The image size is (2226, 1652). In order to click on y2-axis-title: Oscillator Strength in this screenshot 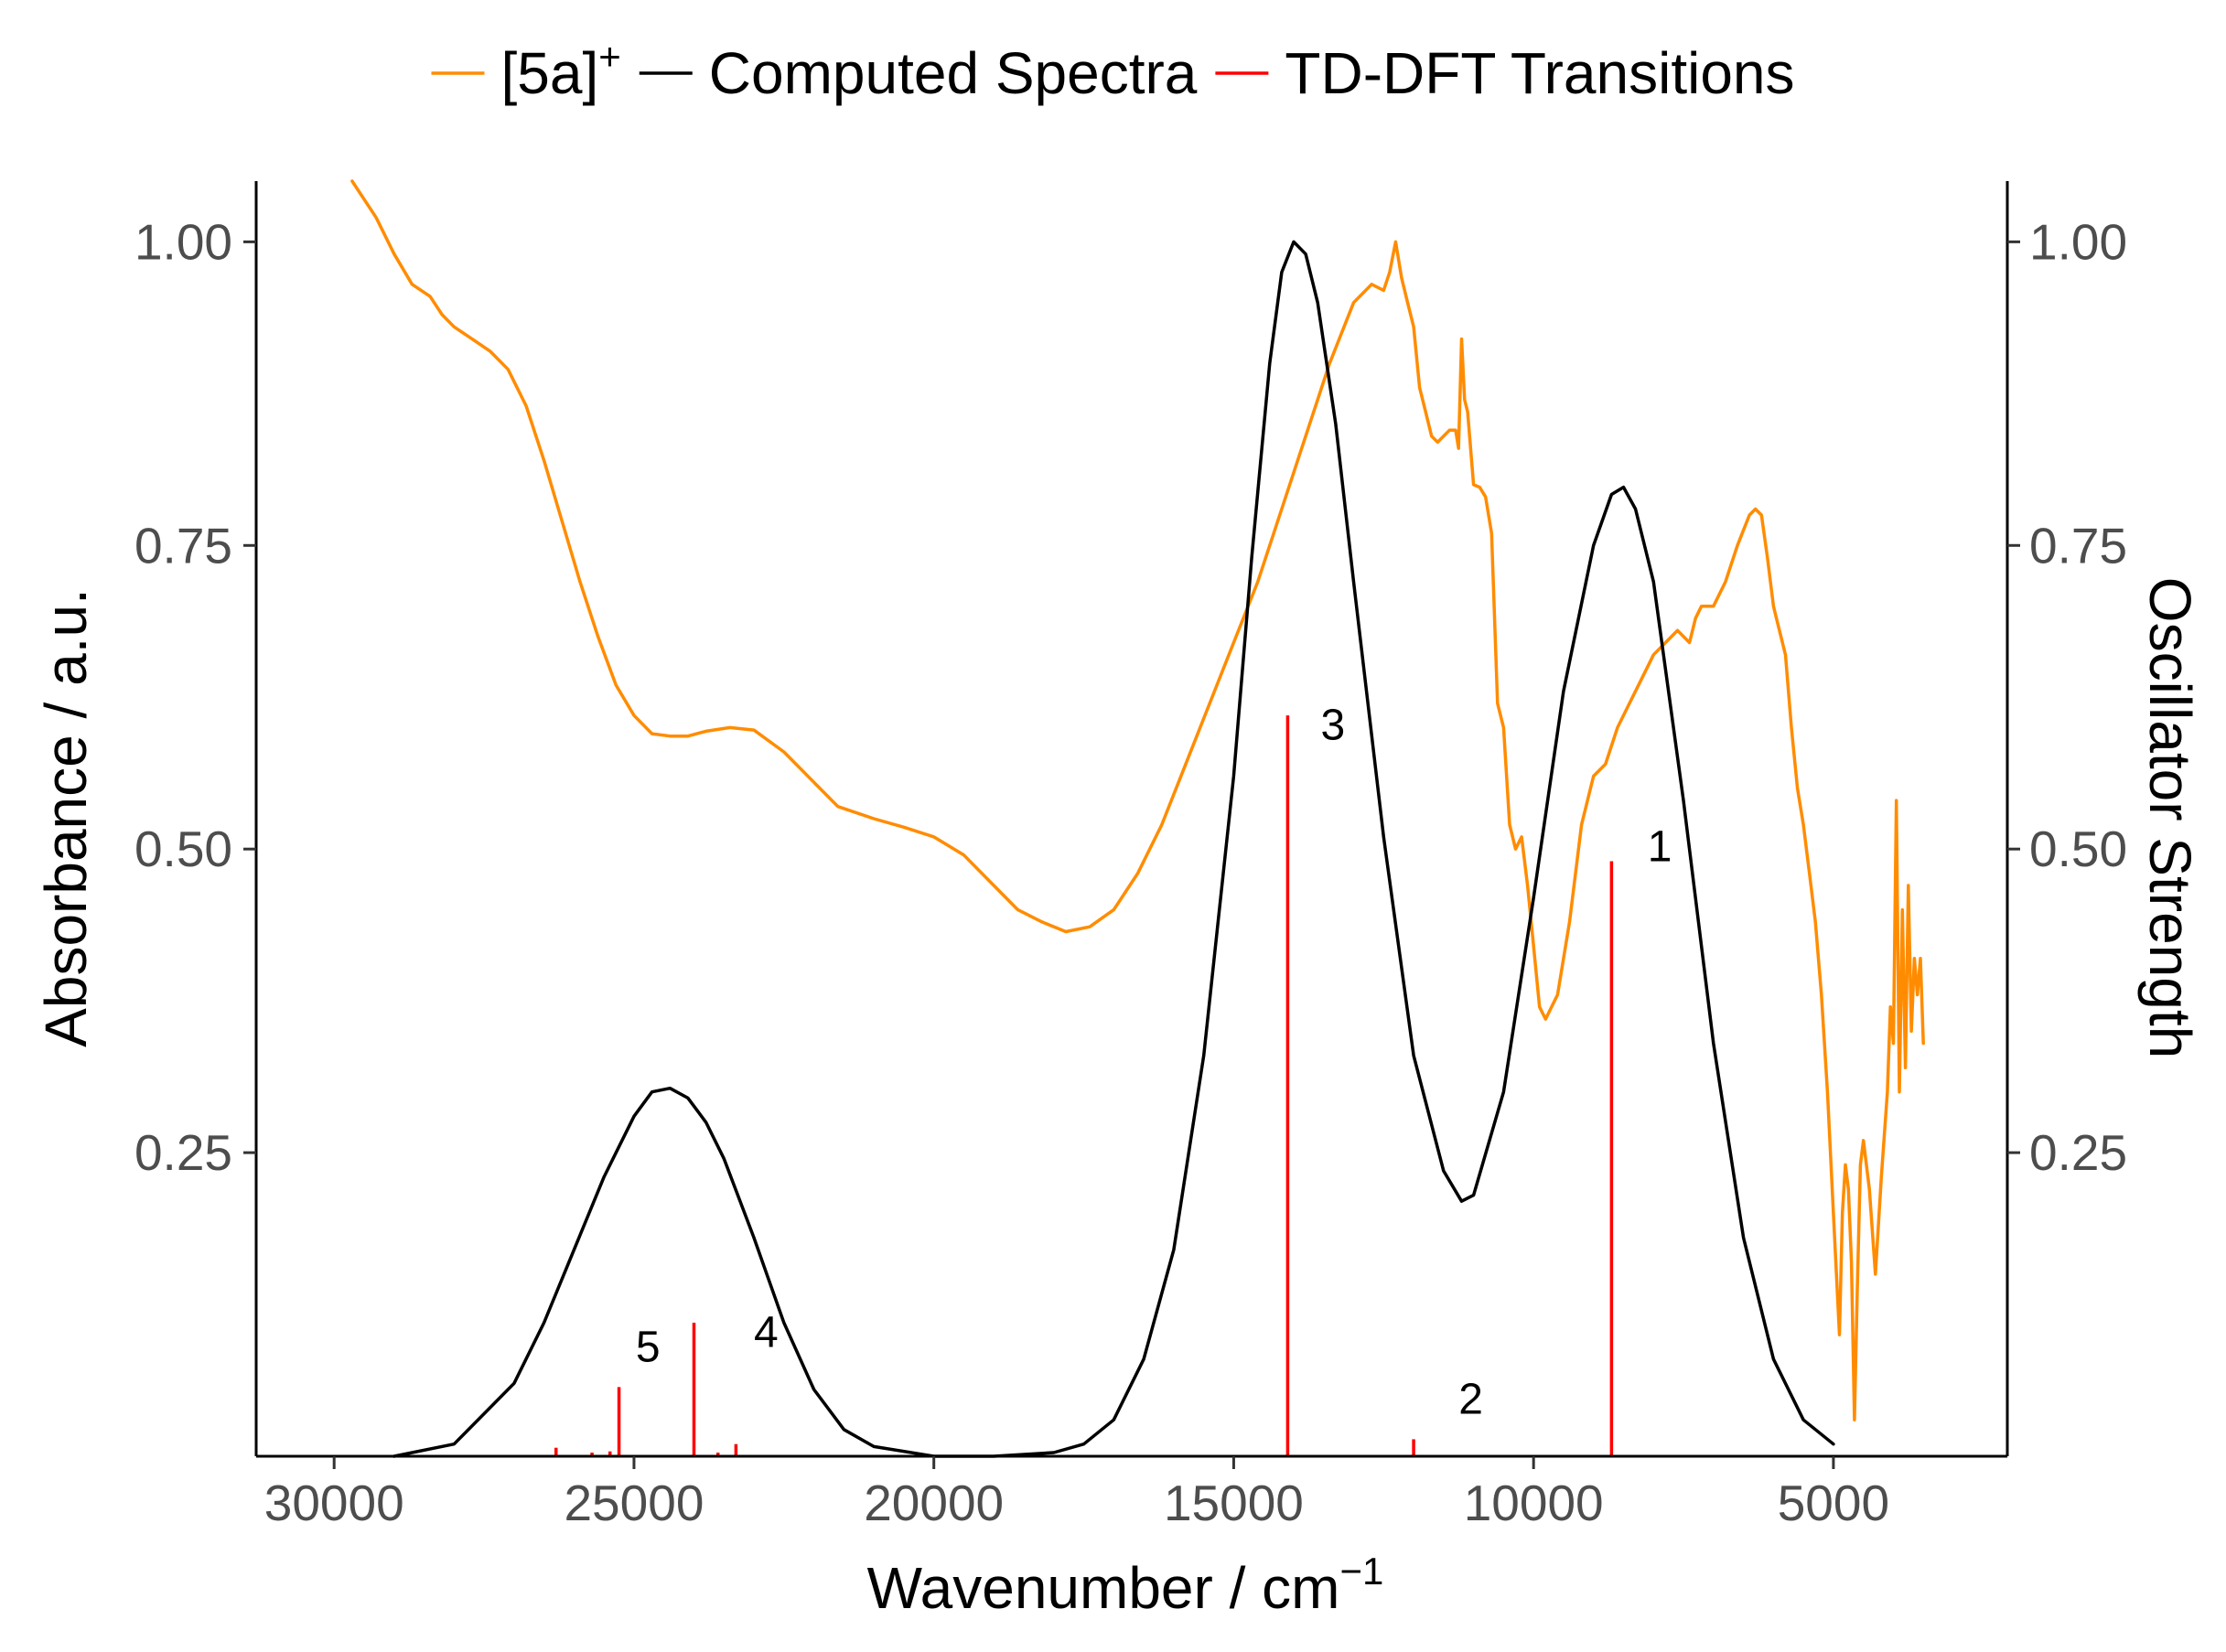, I will do `click(2170, 817)`.